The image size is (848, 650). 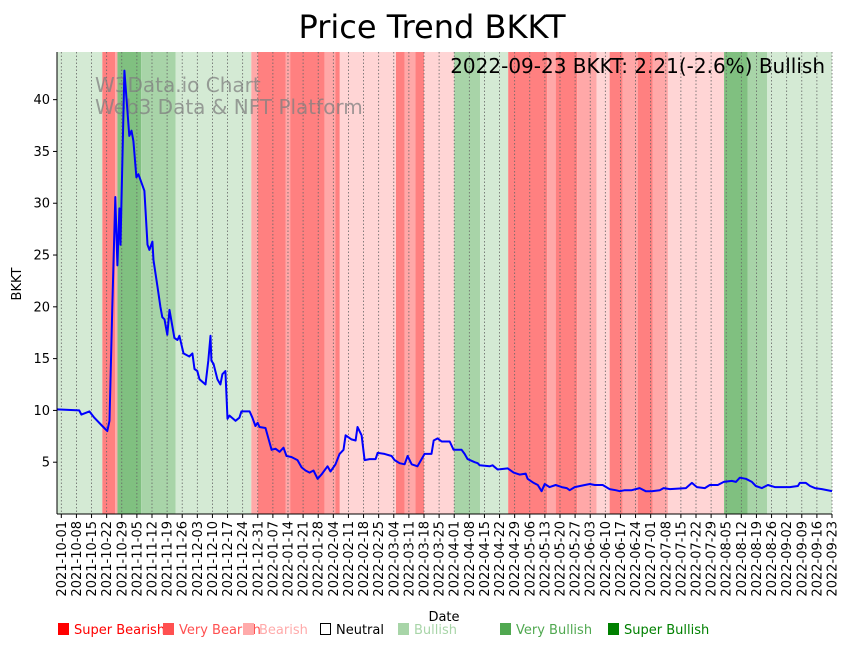 I want to click on y-tick-label: 30, so click(x=41, y=204).